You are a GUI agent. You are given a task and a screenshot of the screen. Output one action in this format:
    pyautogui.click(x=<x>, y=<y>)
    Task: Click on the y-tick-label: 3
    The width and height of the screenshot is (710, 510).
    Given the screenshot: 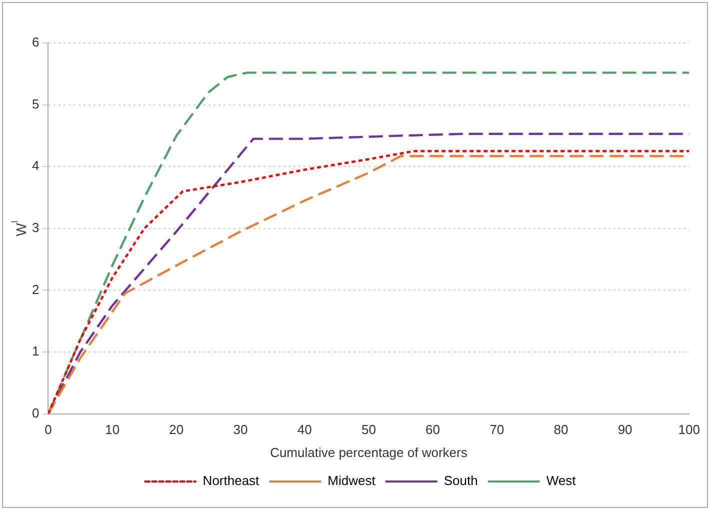 What is the action you would take?
    pyautogui.click(x=36, y=227)
    